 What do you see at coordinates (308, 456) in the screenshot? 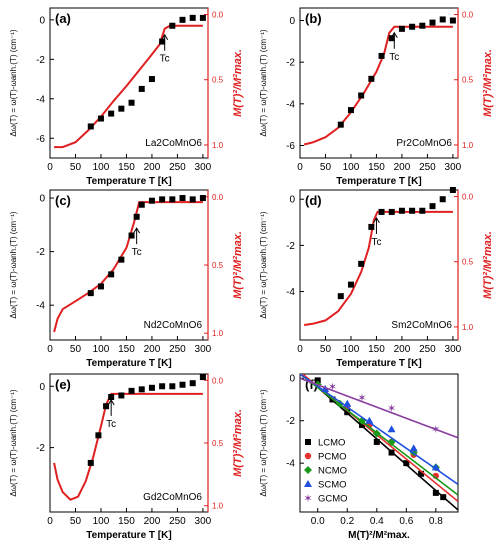
I see `legend-marker-pcmo` at bounding box center [308, 456].